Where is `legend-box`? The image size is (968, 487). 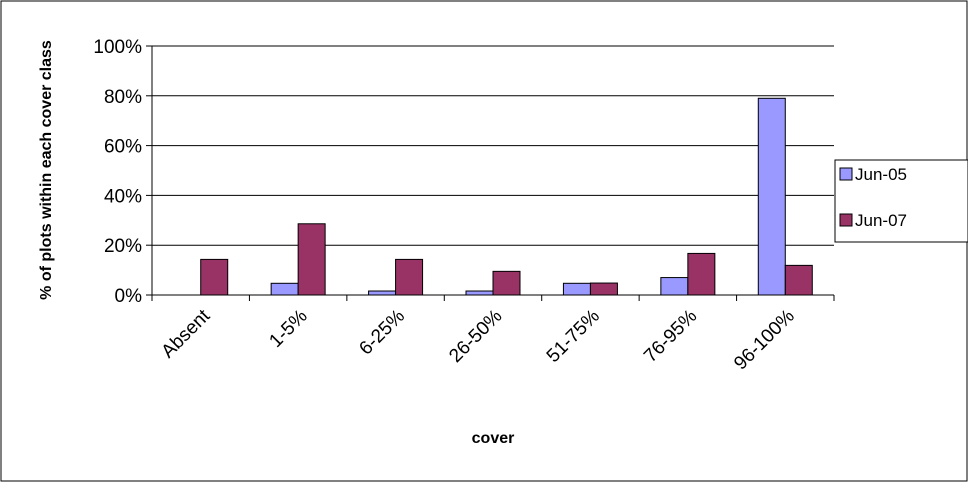
legend-box is located at coordinates (901, 201).